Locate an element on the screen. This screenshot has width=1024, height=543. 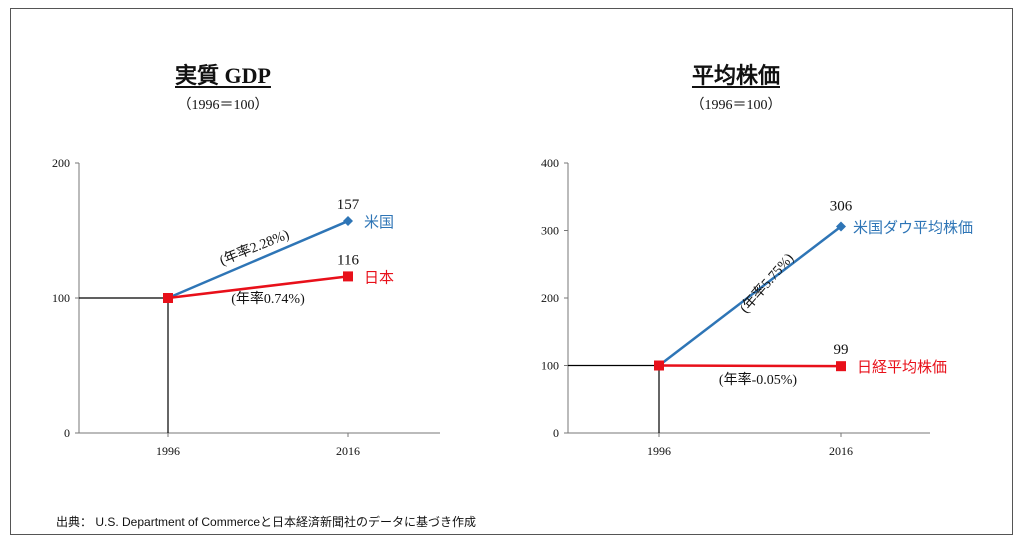
y-tick-label: 300 is located at coordinates (550, 231).